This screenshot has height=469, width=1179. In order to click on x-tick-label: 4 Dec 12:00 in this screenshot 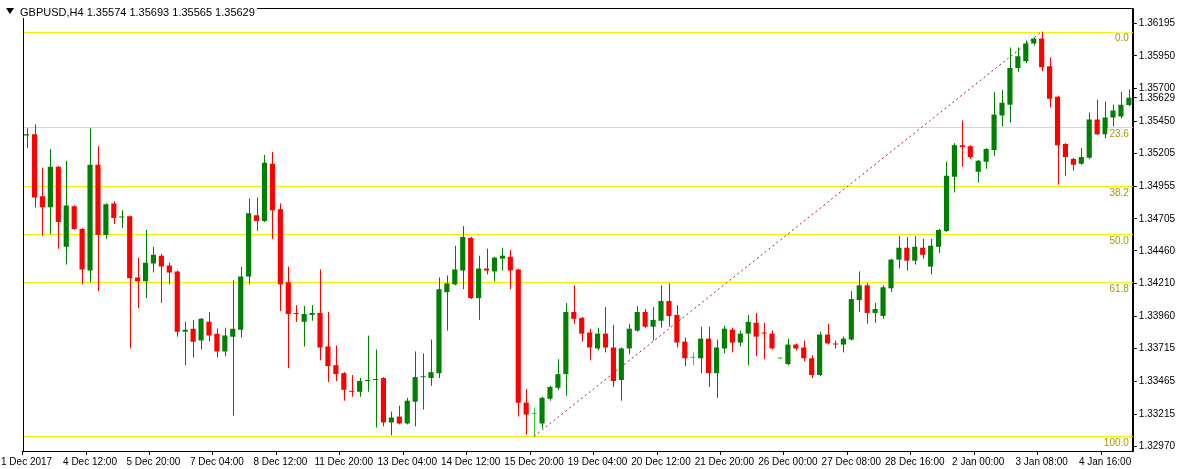, I will do `click(90, 461)`.